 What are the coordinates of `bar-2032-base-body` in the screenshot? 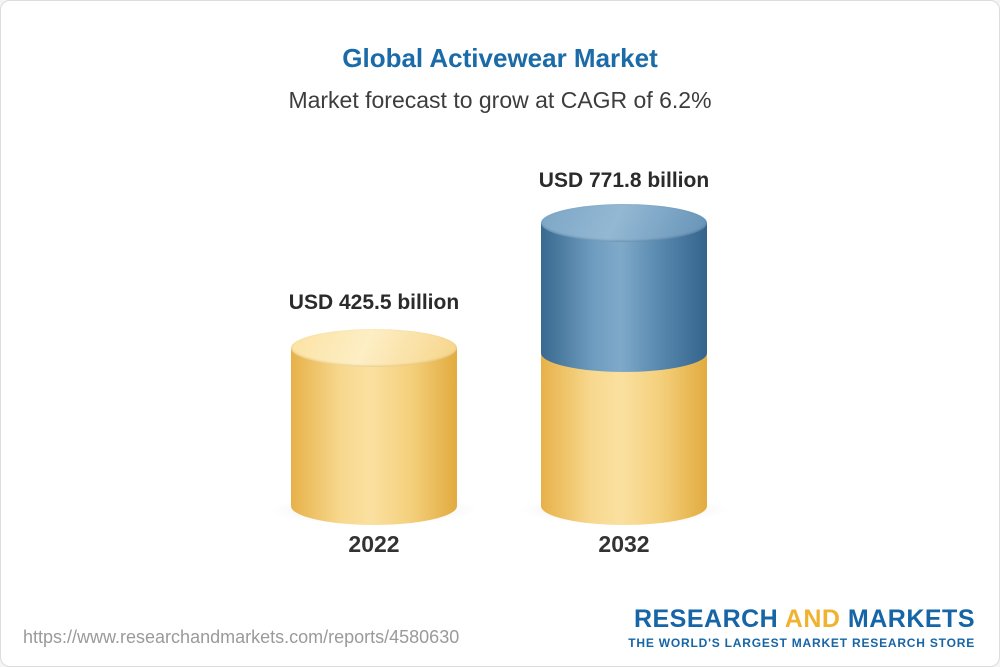 It's located at (624, 429).